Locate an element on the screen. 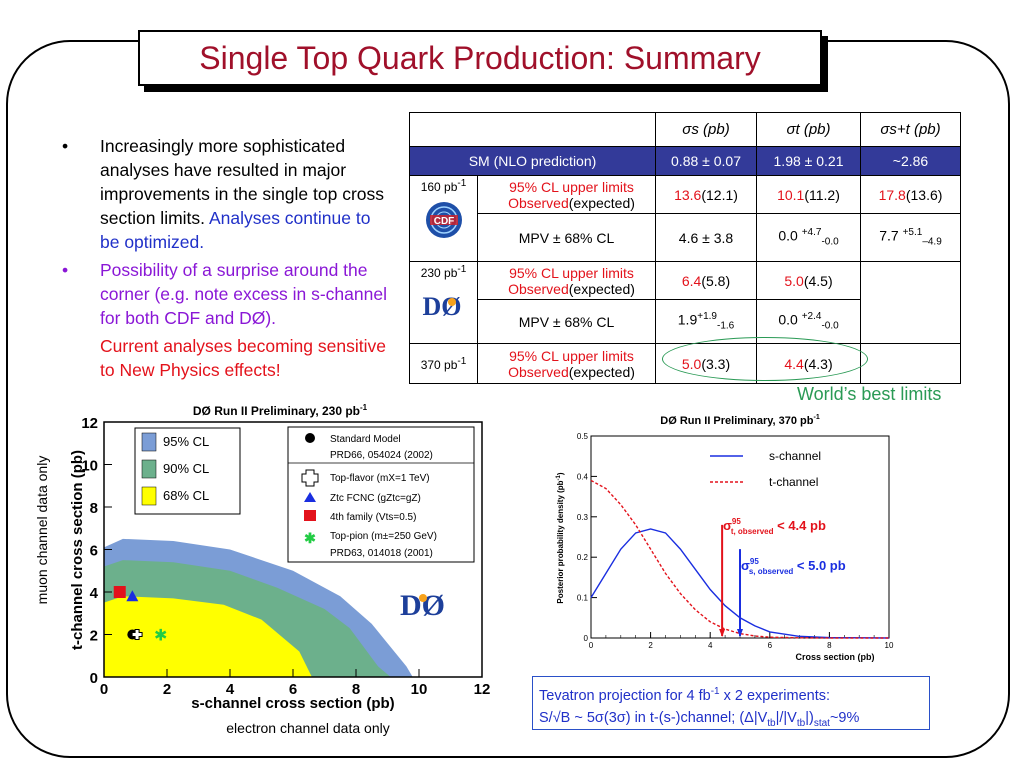  left-plot-ylabel: t-channel cross section (pb) is located at coordinates (77, 550).